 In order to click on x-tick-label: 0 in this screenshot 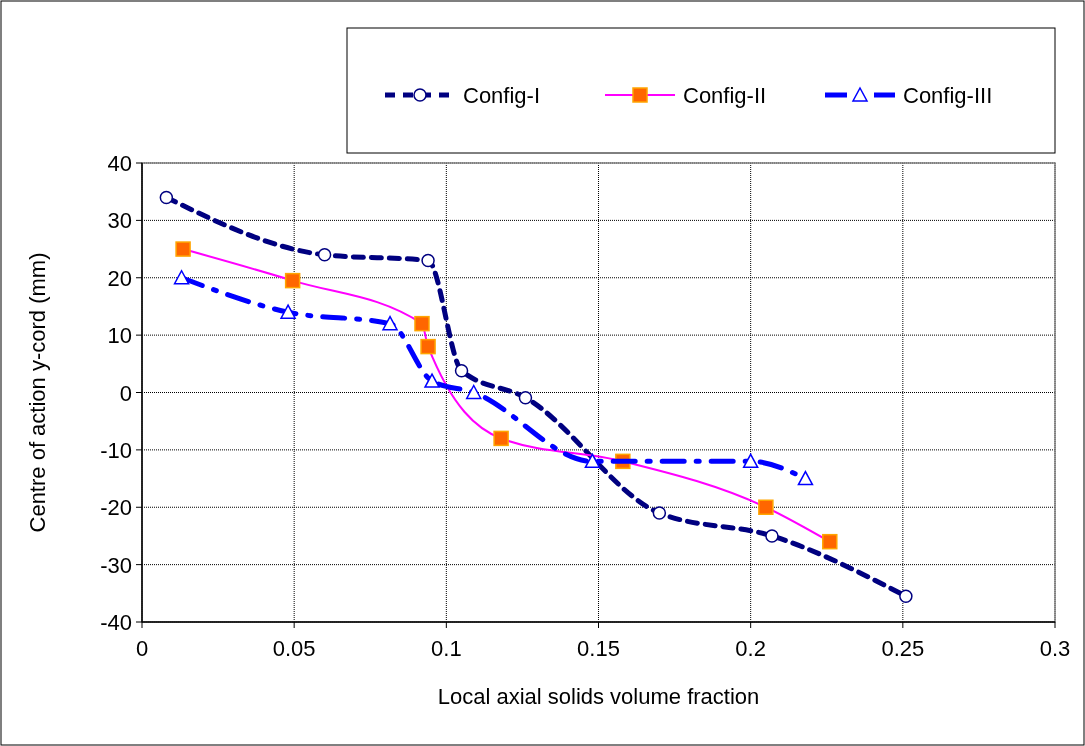, I will do `click(142, 648)`.